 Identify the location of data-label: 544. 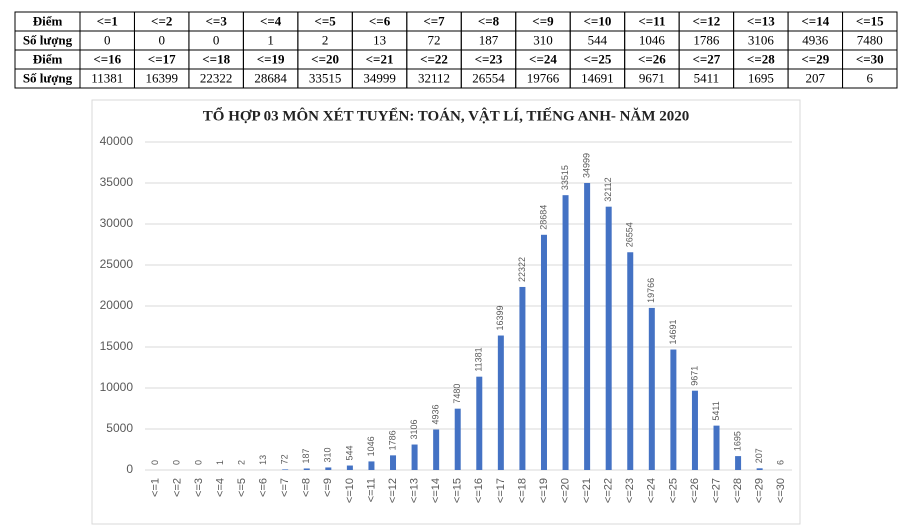
(349, 453).